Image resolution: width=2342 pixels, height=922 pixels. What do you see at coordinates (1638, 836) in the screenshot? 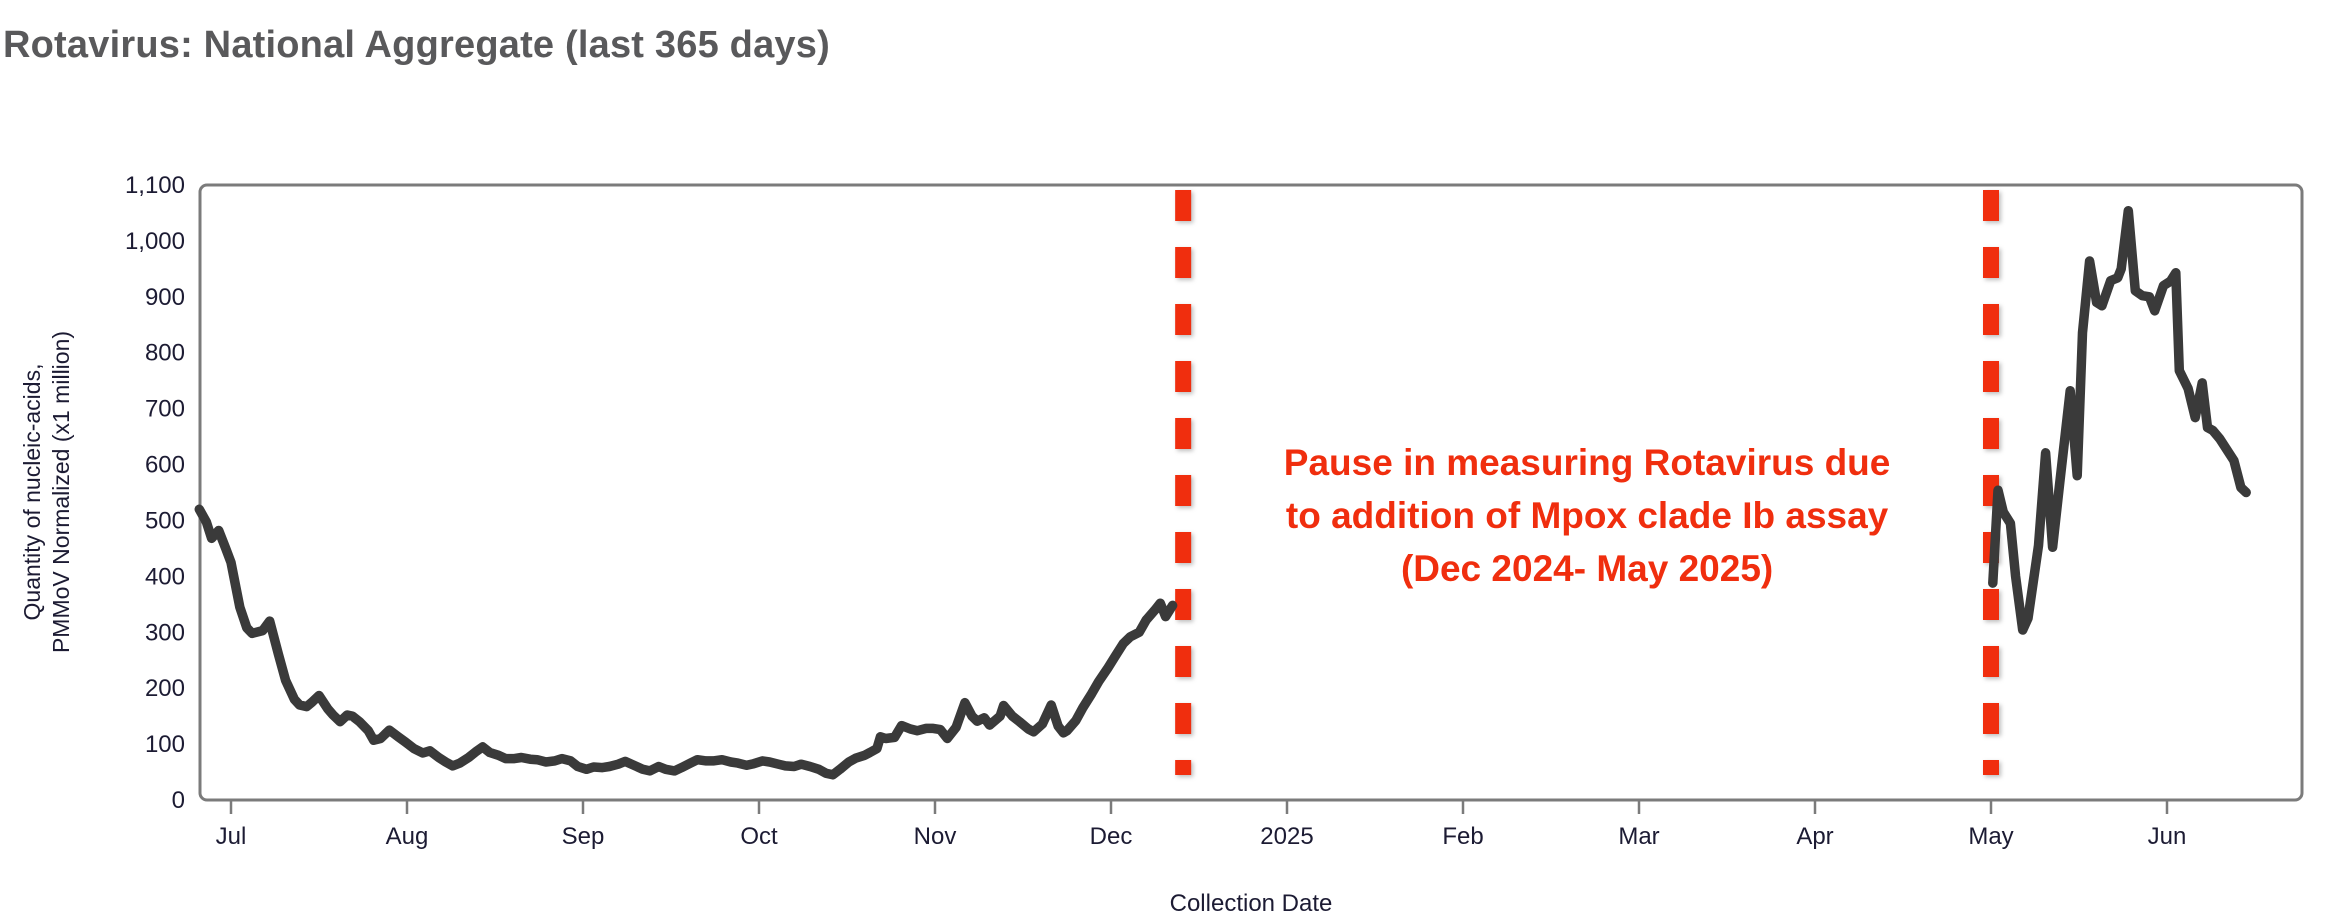
I see `svg-text: Mar` at bounding box center [1638, 836].